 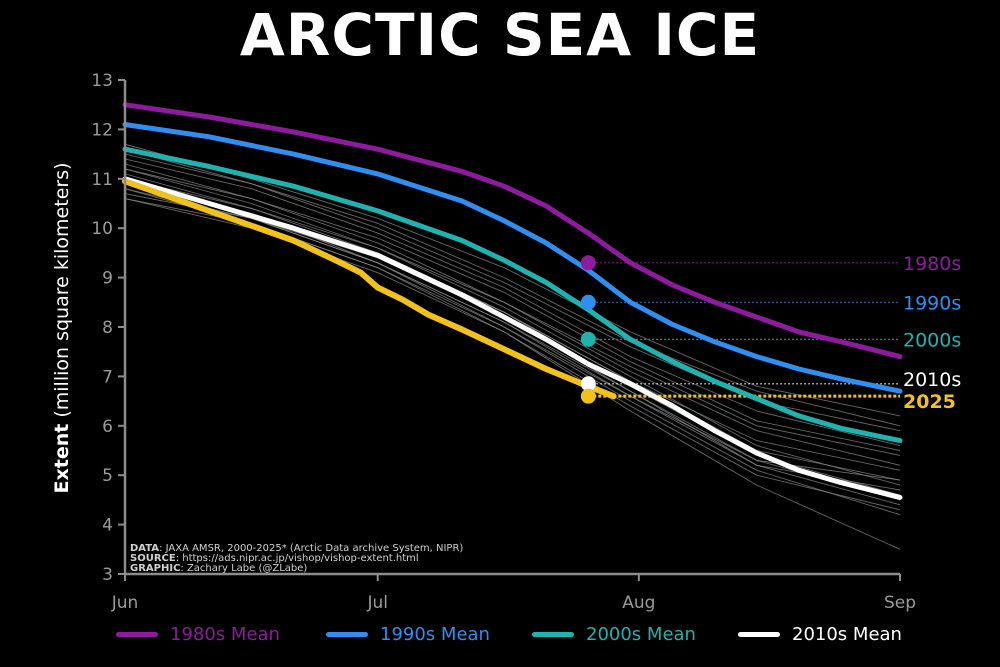 I want to click on y-tick-label: 9, so click(x=107, y=279).